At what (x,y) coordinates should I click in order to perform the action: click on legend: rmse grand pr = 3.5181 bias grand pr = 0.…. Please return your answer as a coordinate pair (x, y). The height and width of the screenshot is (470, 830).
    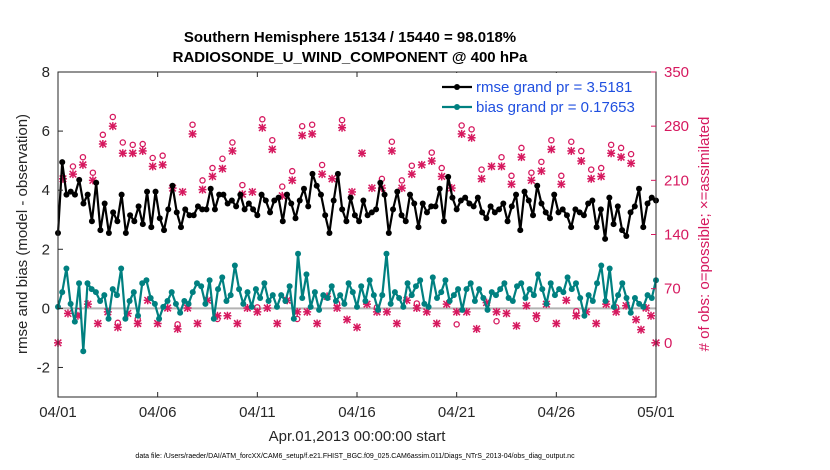
    Looking at the image, I should click on (546, 95).